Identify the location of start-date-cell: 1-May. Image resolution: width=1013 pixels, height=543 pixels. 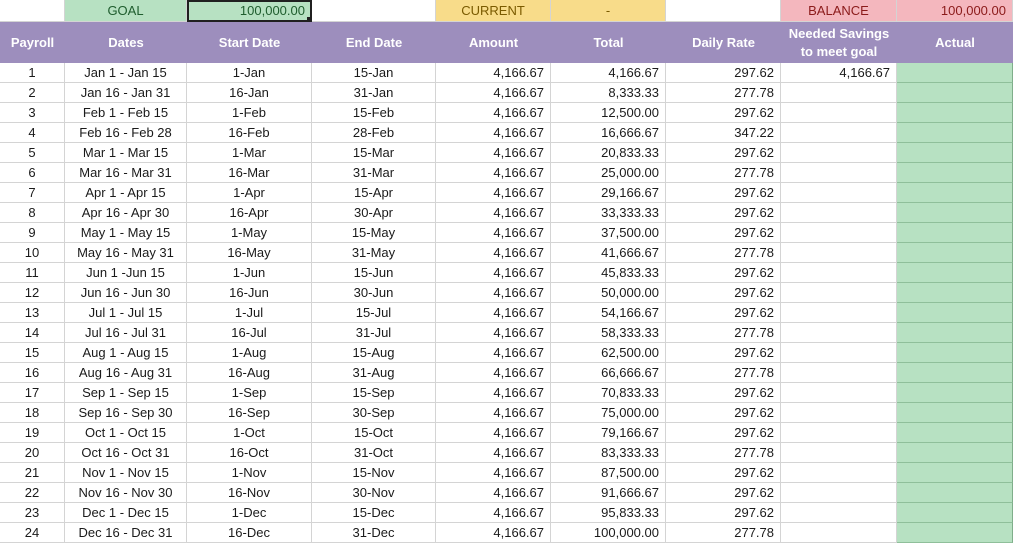
(249, 233).